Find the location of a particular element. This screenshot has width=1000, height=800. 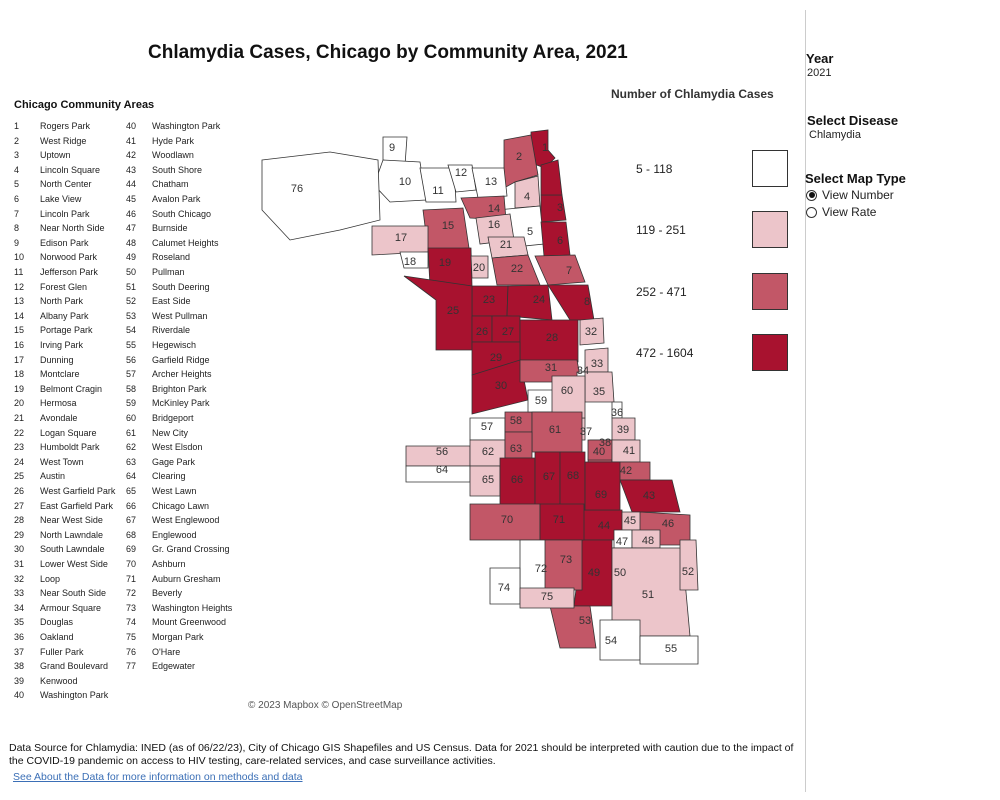

area-list-name: West Ridge is located at coordinates (63, 140).